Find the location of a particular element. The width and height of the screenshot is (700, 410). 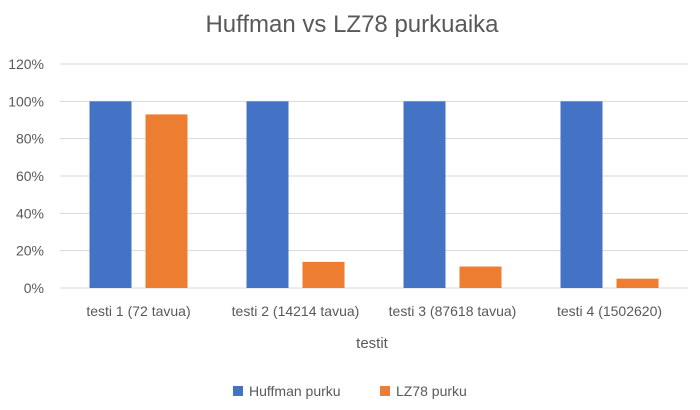

x-tick-label: testi 1 (72 tavua) is located at coordinates (138, 311).